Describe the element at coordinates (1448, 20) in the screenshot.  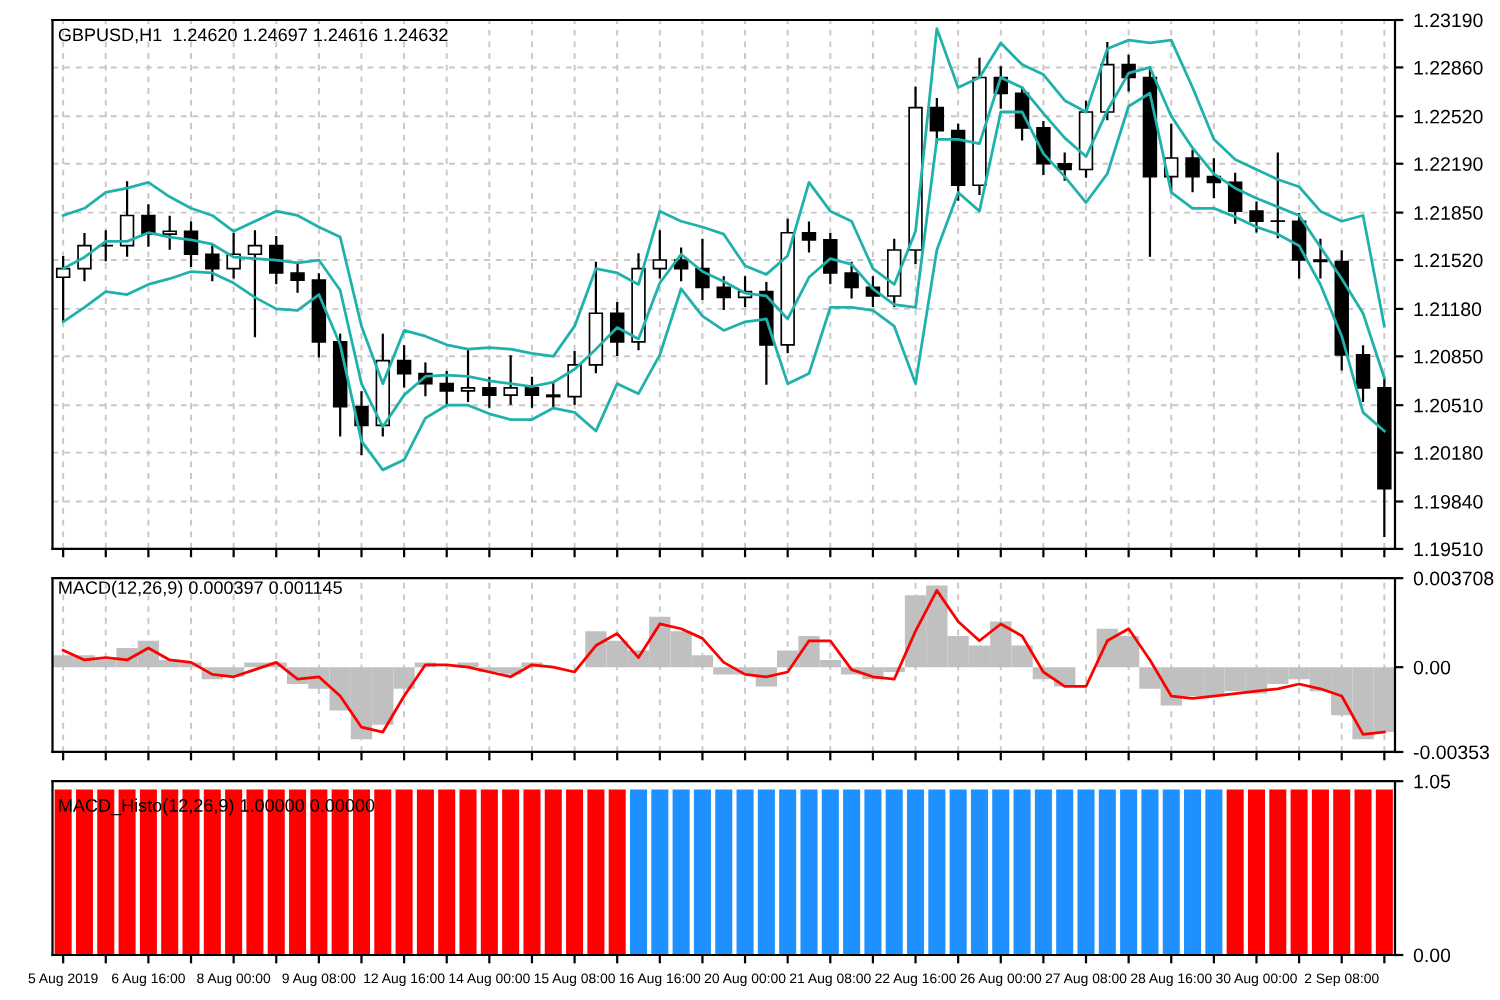
I see `y-tick-label: 1.23190` at that location.